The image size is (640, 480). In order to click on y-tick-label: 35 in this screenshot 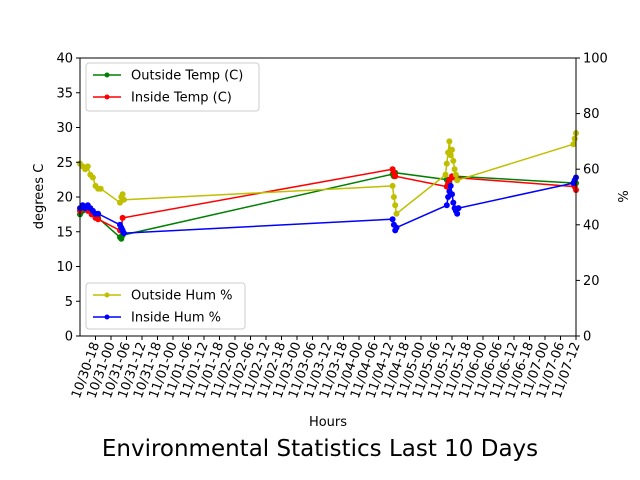, I will do `click(64, 93)`.